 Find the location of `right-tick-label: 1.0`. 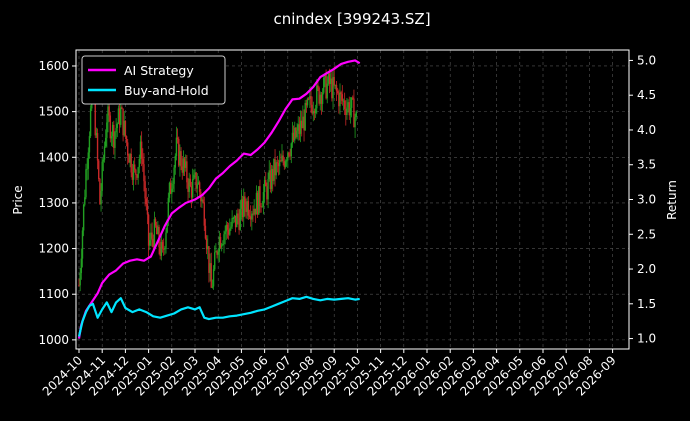

right-tick-label: 1.0 is located at coordinates (646, 339).